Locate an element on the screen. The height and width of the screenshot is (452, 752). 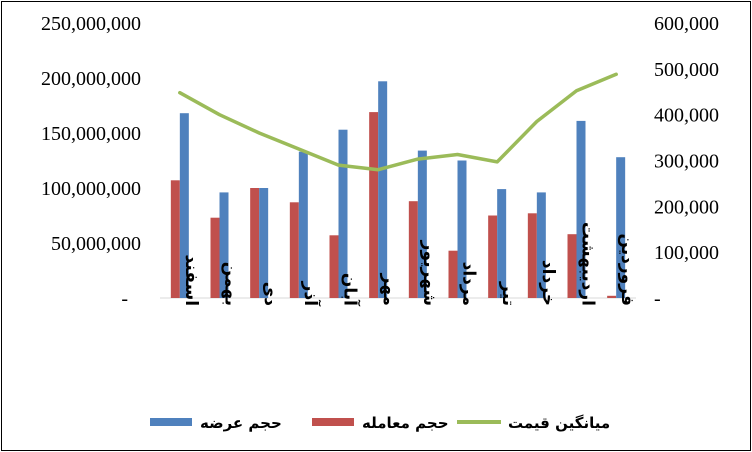
category-label: آذر is located at coordinates (311, 294).